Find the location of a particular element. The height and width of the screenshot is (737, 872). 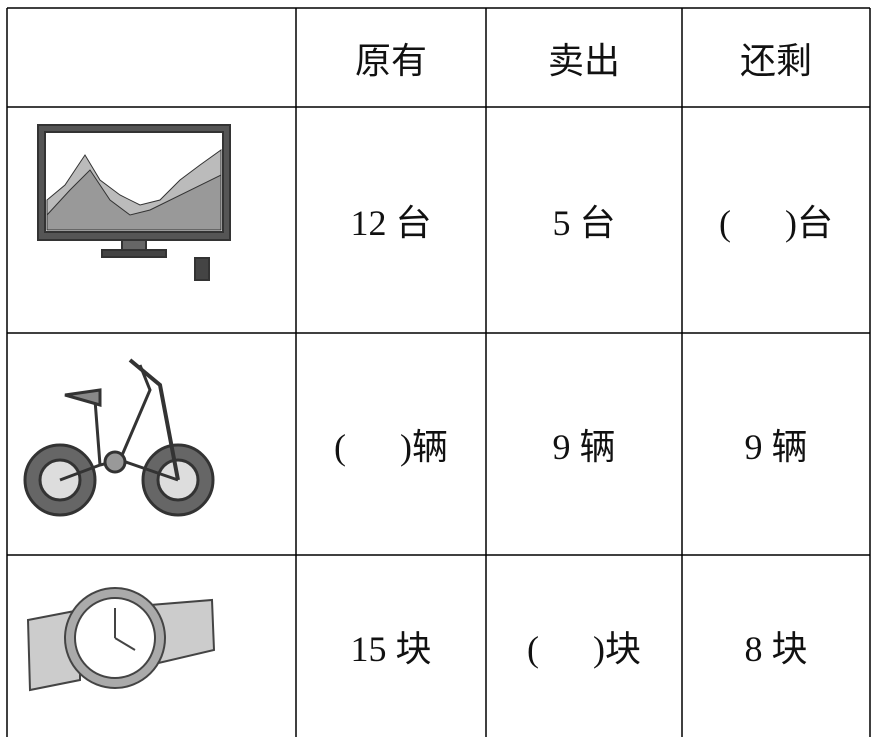

bicycle-icon is located at coordinates (119, 437).